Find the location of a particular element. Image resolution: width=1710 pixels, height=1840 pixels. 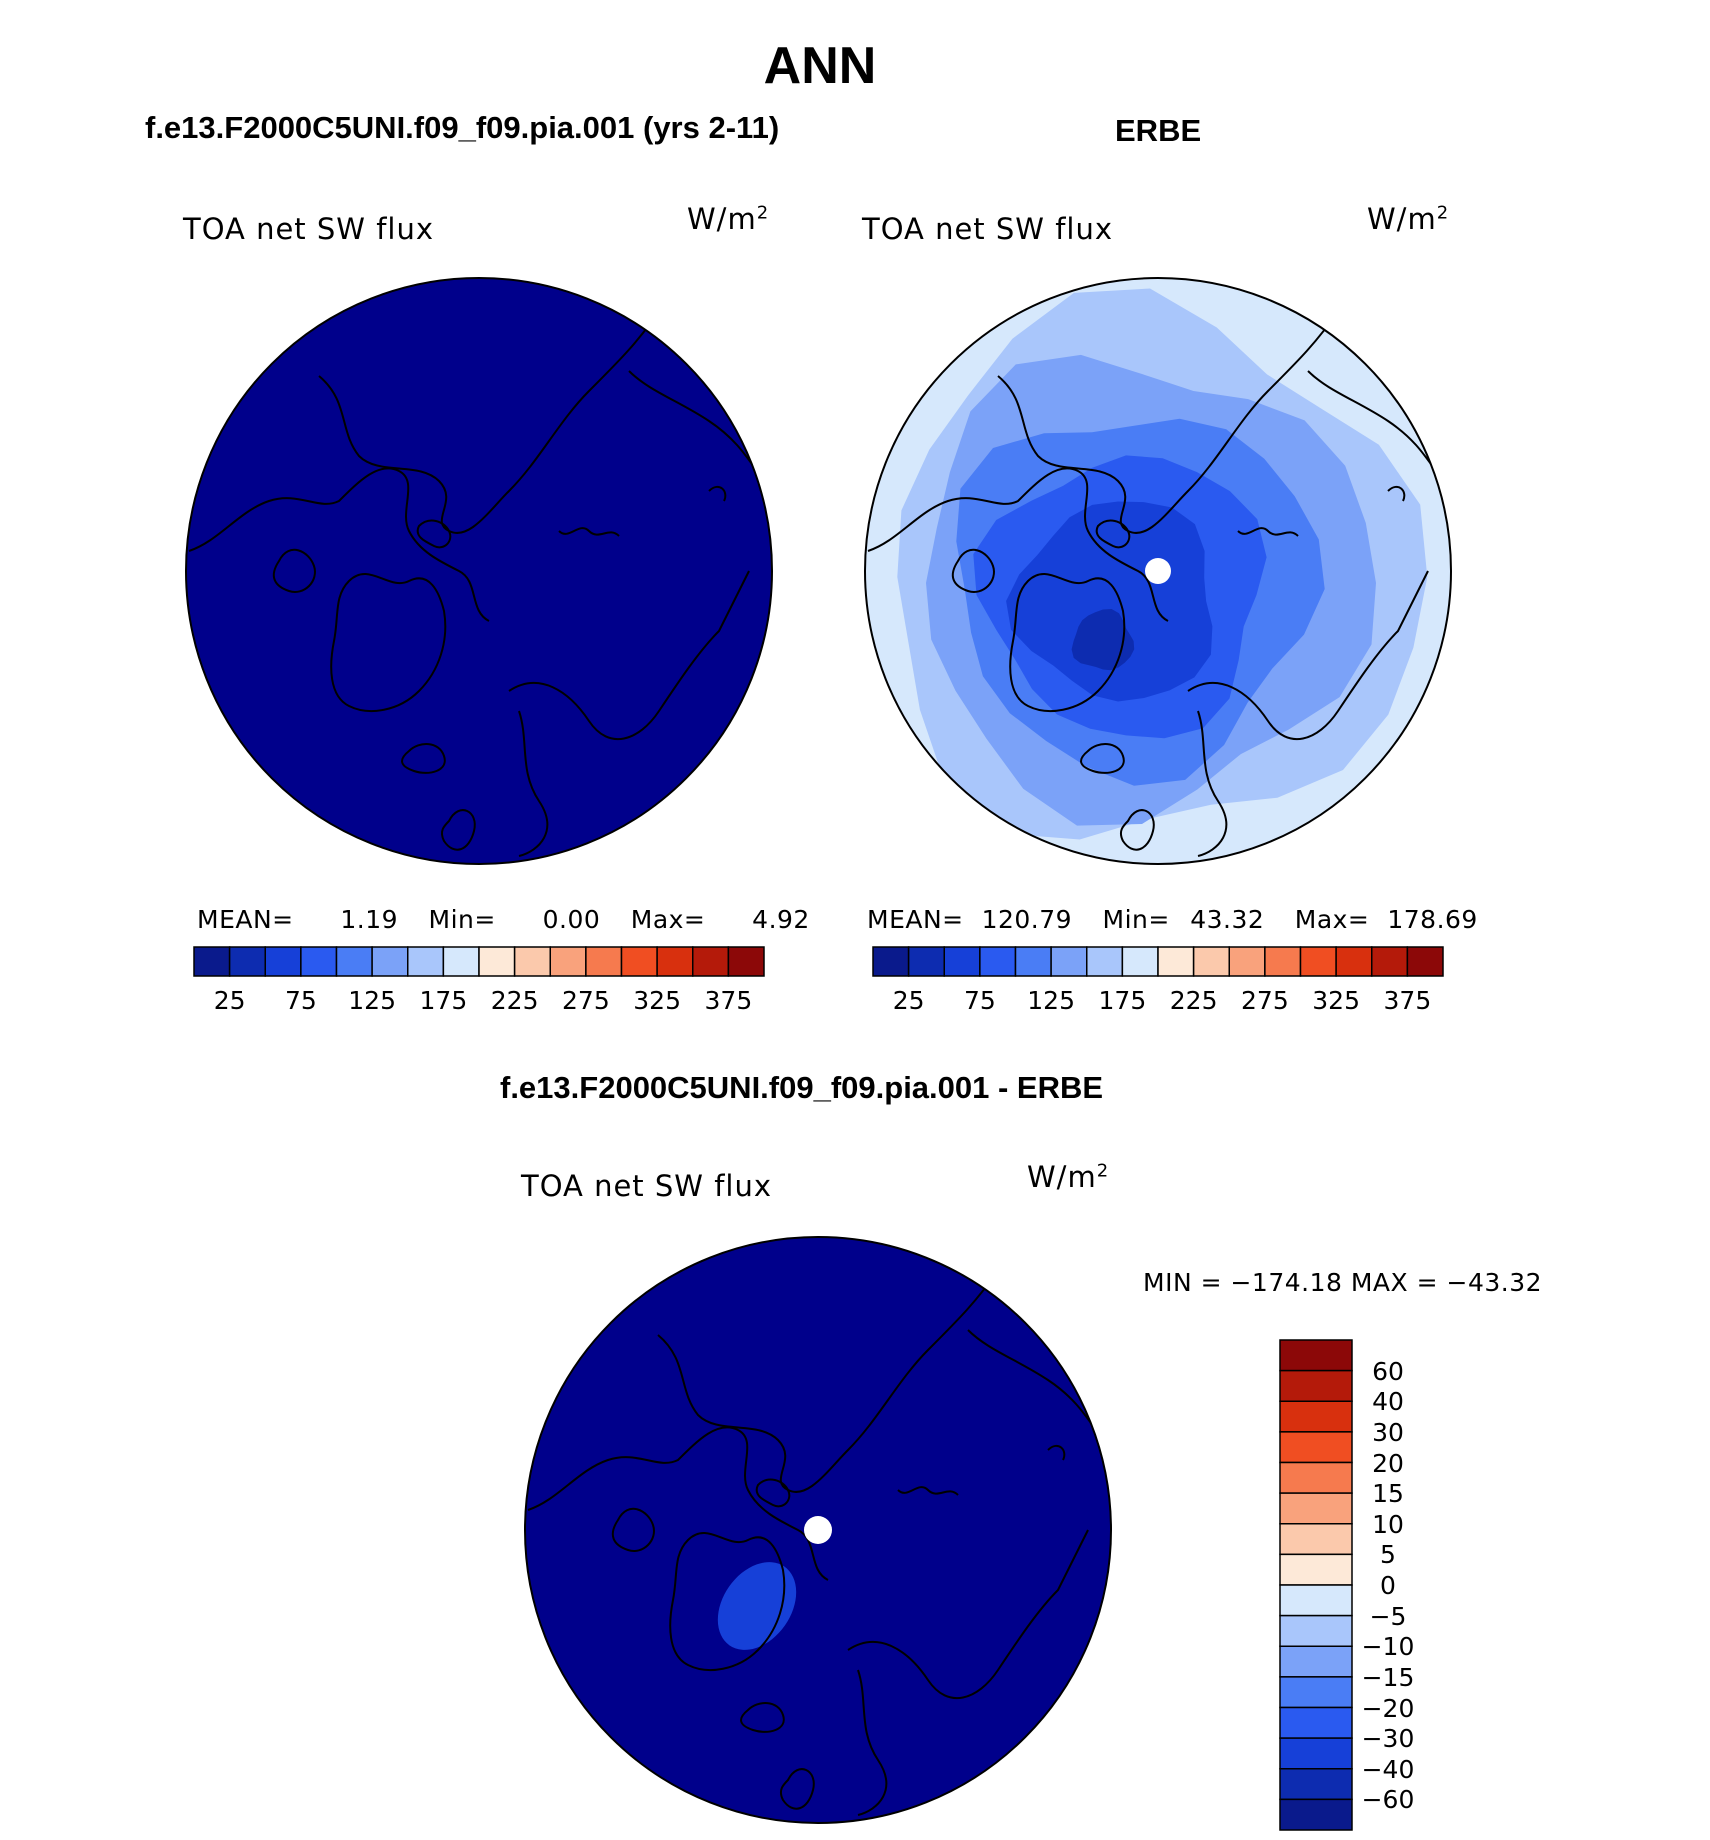

panel-2-pole-mask is located at coordinates (1158, 571).